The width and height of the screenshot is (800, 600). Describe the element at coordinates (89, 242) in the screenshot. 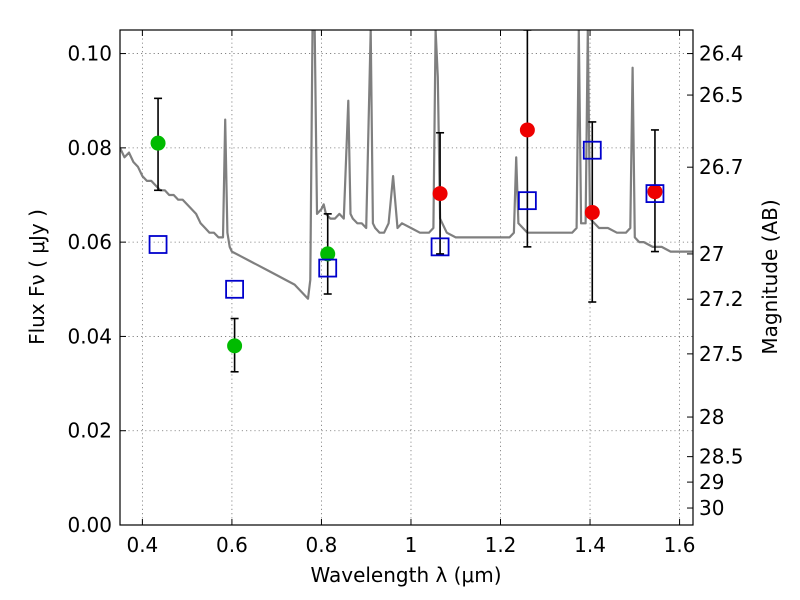

I see `y-tick-label: 0.06` at that location.